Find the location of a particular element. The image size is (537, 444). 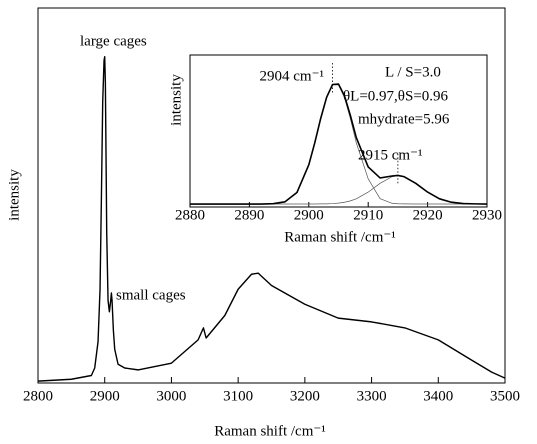

annotation: 2904 cm⁻¹ is located at coordinates (292, 76).